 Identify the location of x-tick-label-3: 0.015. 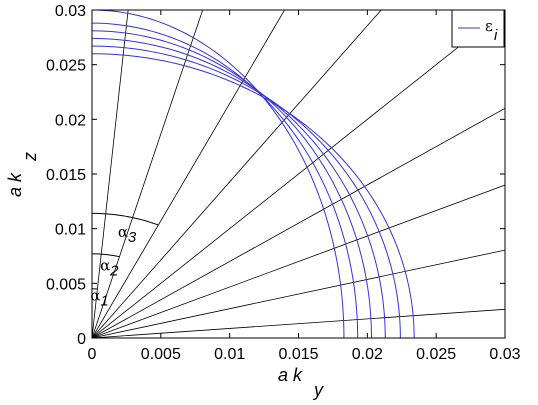
(298, 354).